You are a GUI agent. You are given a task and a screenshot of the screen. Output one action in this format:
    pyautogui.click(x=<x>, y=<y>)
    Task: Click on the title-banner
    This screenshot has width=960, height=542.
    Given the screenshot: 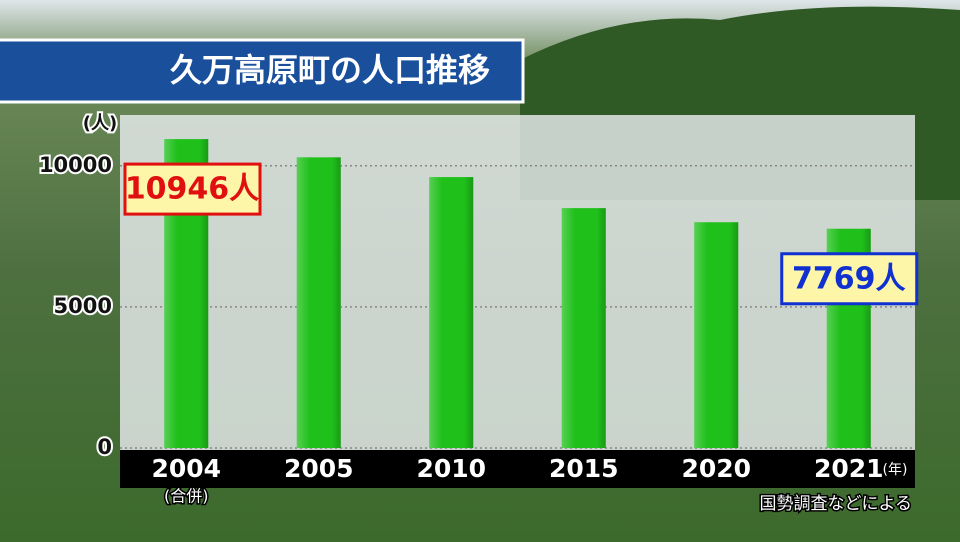 What is the action you would take?
    pyautogui.click(x=262, y=71)
    